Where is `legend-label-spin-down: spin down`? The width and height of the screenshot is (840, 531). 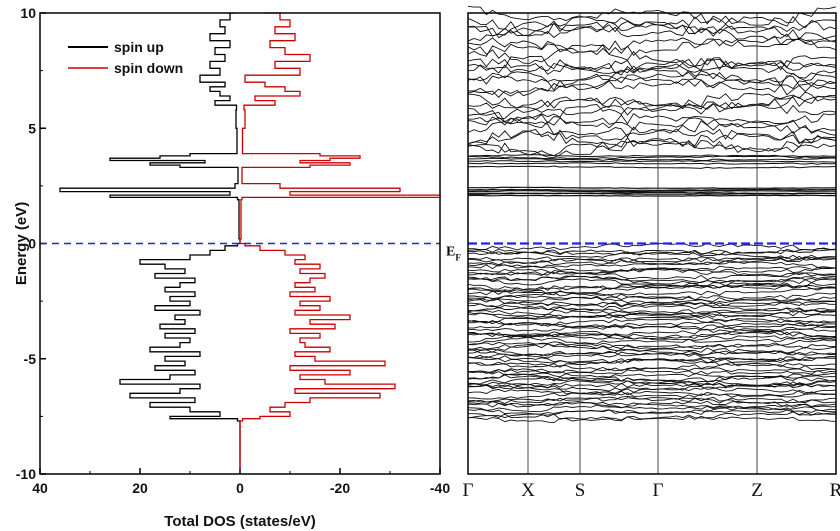 legend-label-spin-down: spin down is located at coordinates (148, 68).